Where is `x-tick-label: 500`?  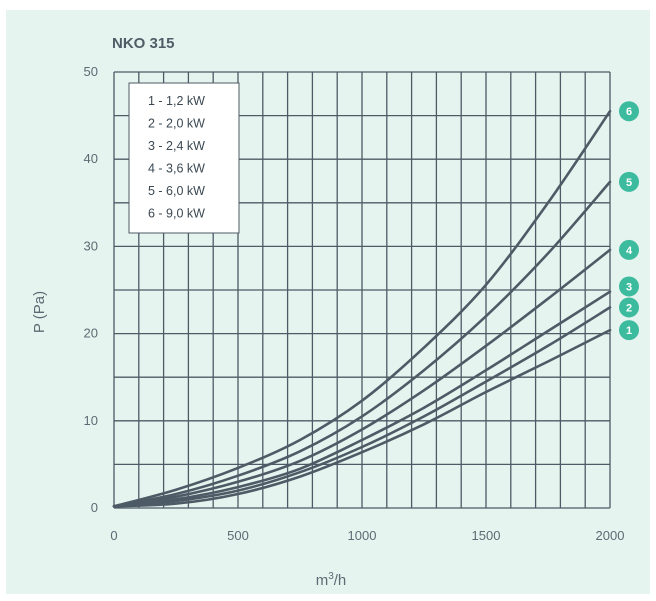
x-tick-label: 500 is located at coordinates (238, 535).